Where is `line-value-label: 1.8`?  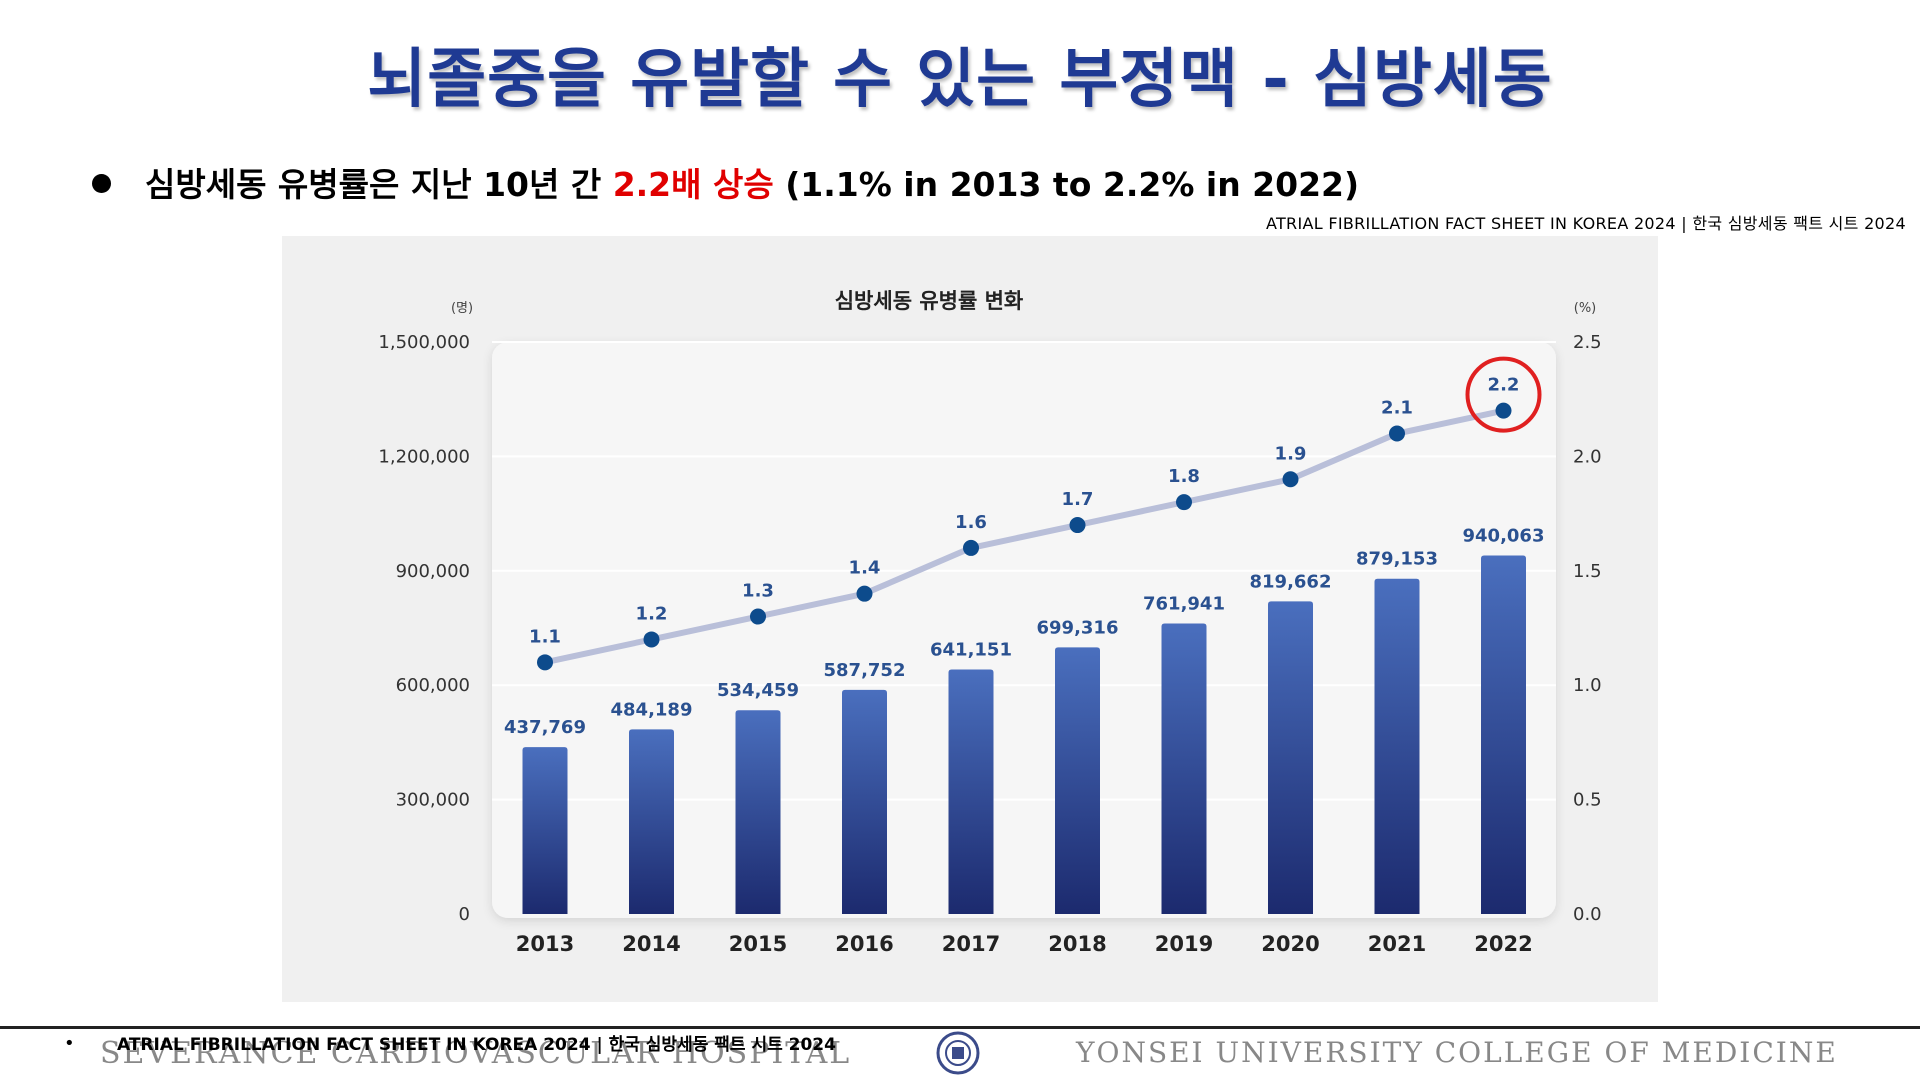
line-value-label: 1.8 is located at coordinates (1184, 476).